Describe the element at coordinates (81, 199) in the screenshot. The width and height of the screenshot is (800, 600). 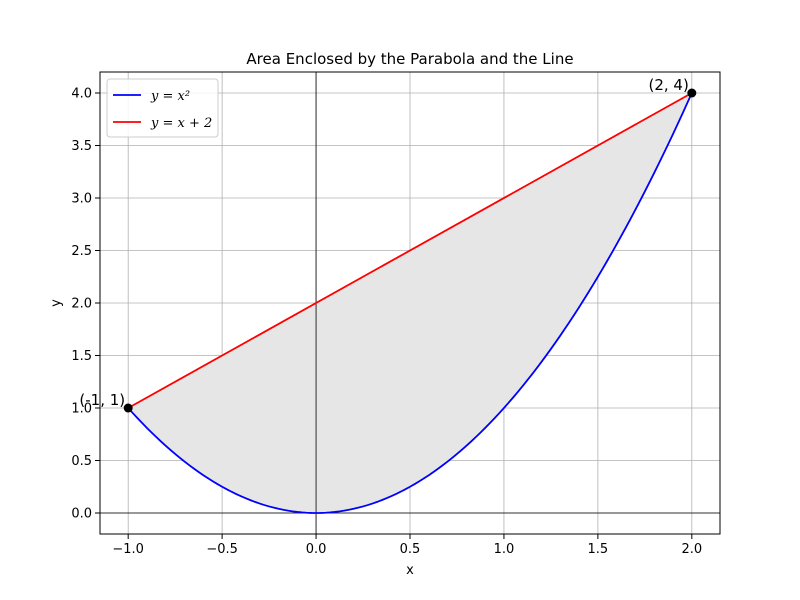
I see `y-tick-label: 3.0` at that location.